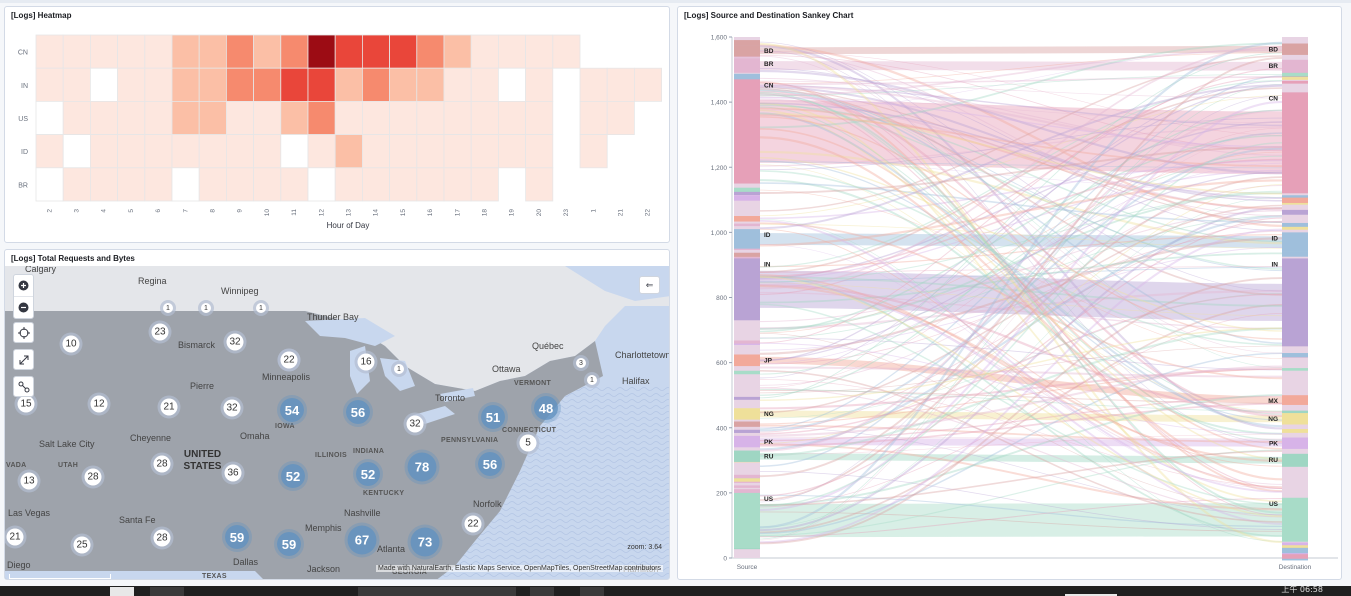  I want to click on map-cluster-marker: 3, so click(581, 363).